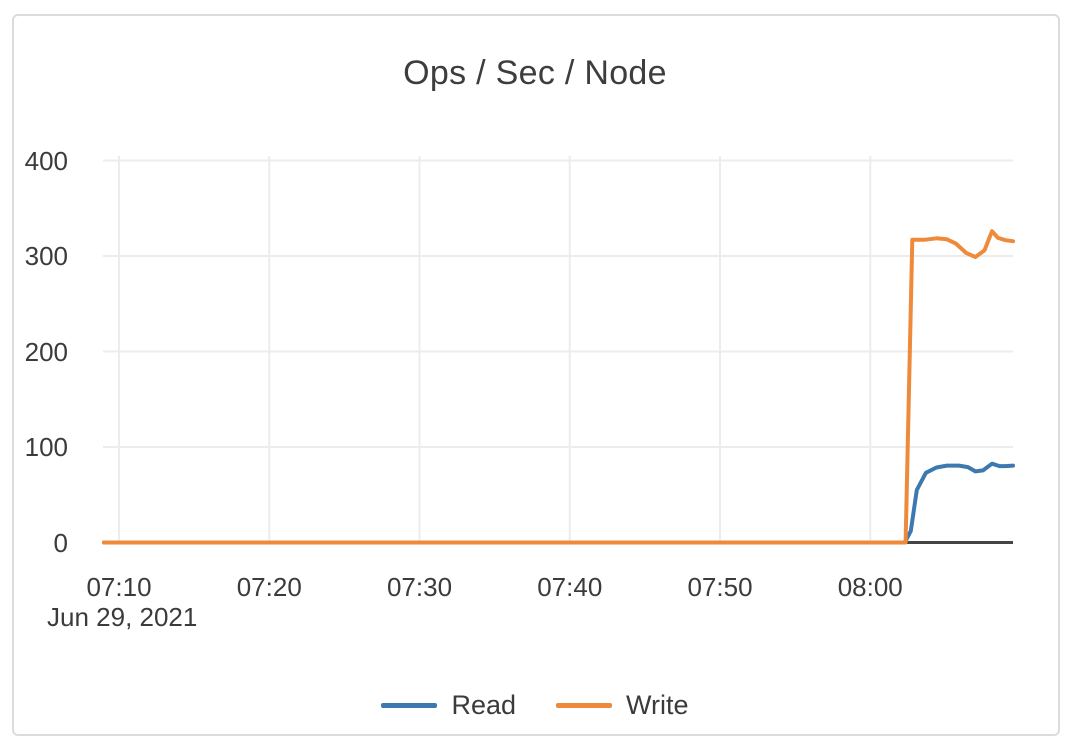  I want to click on x-tick-label: 07:10, so click(119, 587).